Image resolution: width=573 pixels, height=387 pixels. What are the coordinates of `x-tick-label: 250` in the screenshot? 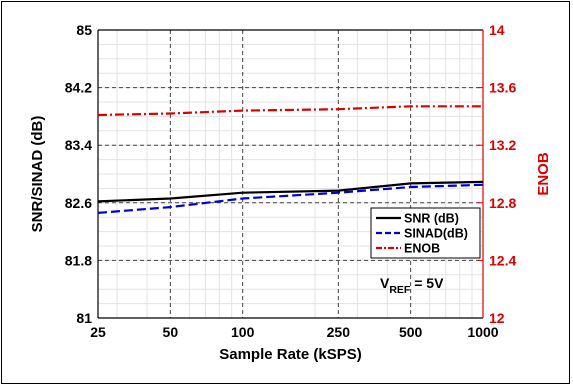 It's located at (339, 332).